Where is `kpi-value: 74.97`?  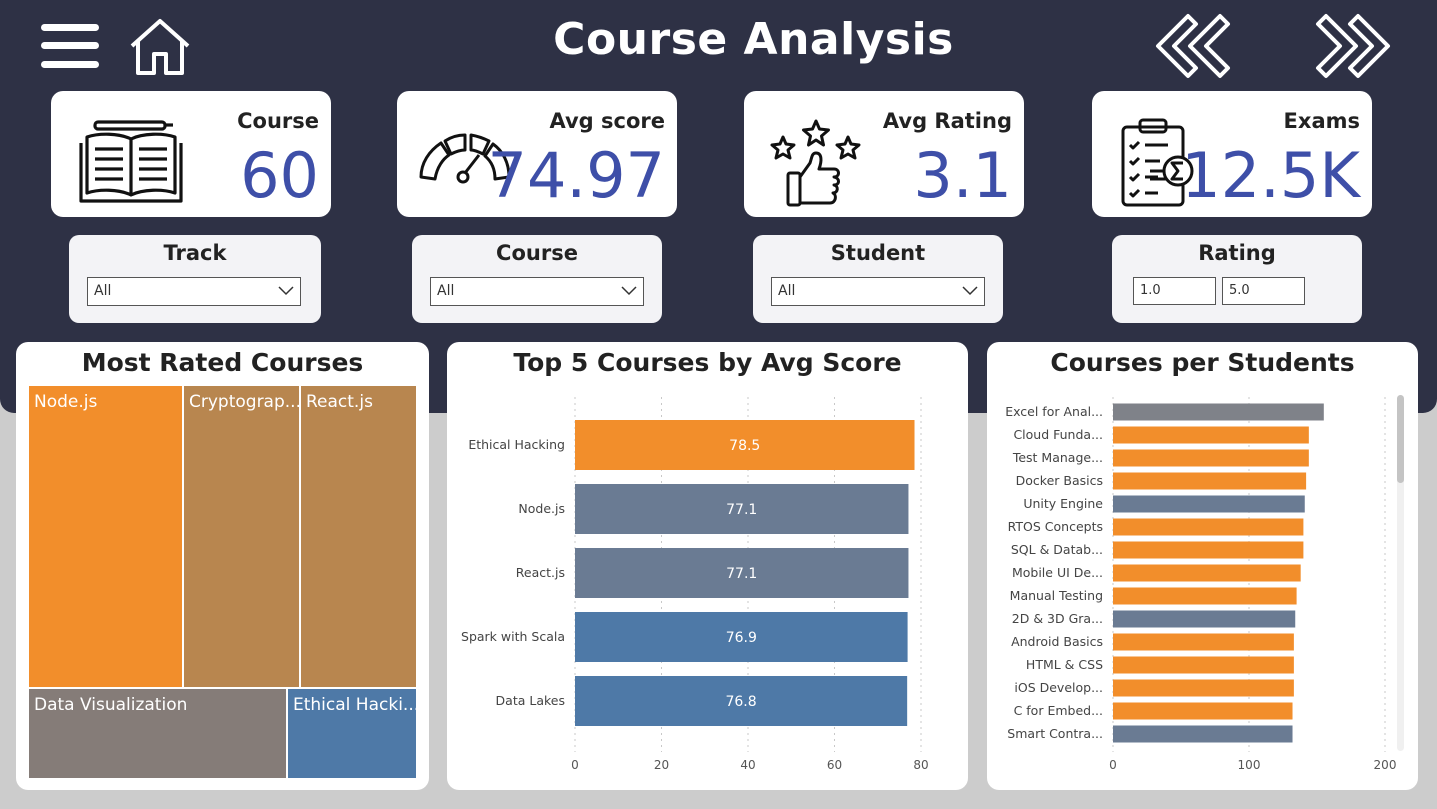
kpi-value: 74.97 is located at coordinates (576, 175).